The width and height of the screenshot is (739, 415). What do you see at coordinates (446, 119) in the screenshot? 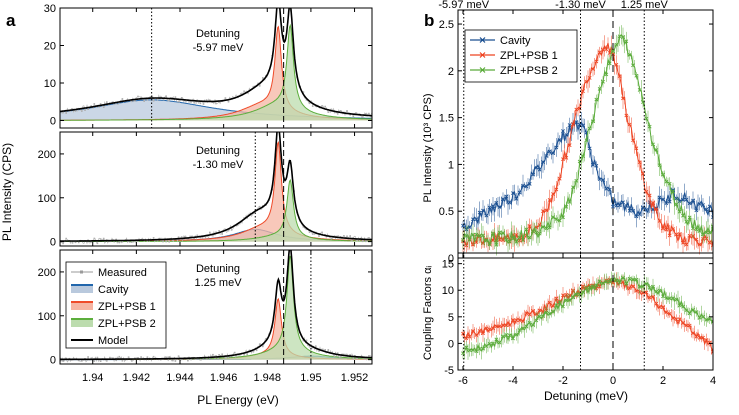
I see `y-tick-label: 1.5` at bounding box center [446, 119].